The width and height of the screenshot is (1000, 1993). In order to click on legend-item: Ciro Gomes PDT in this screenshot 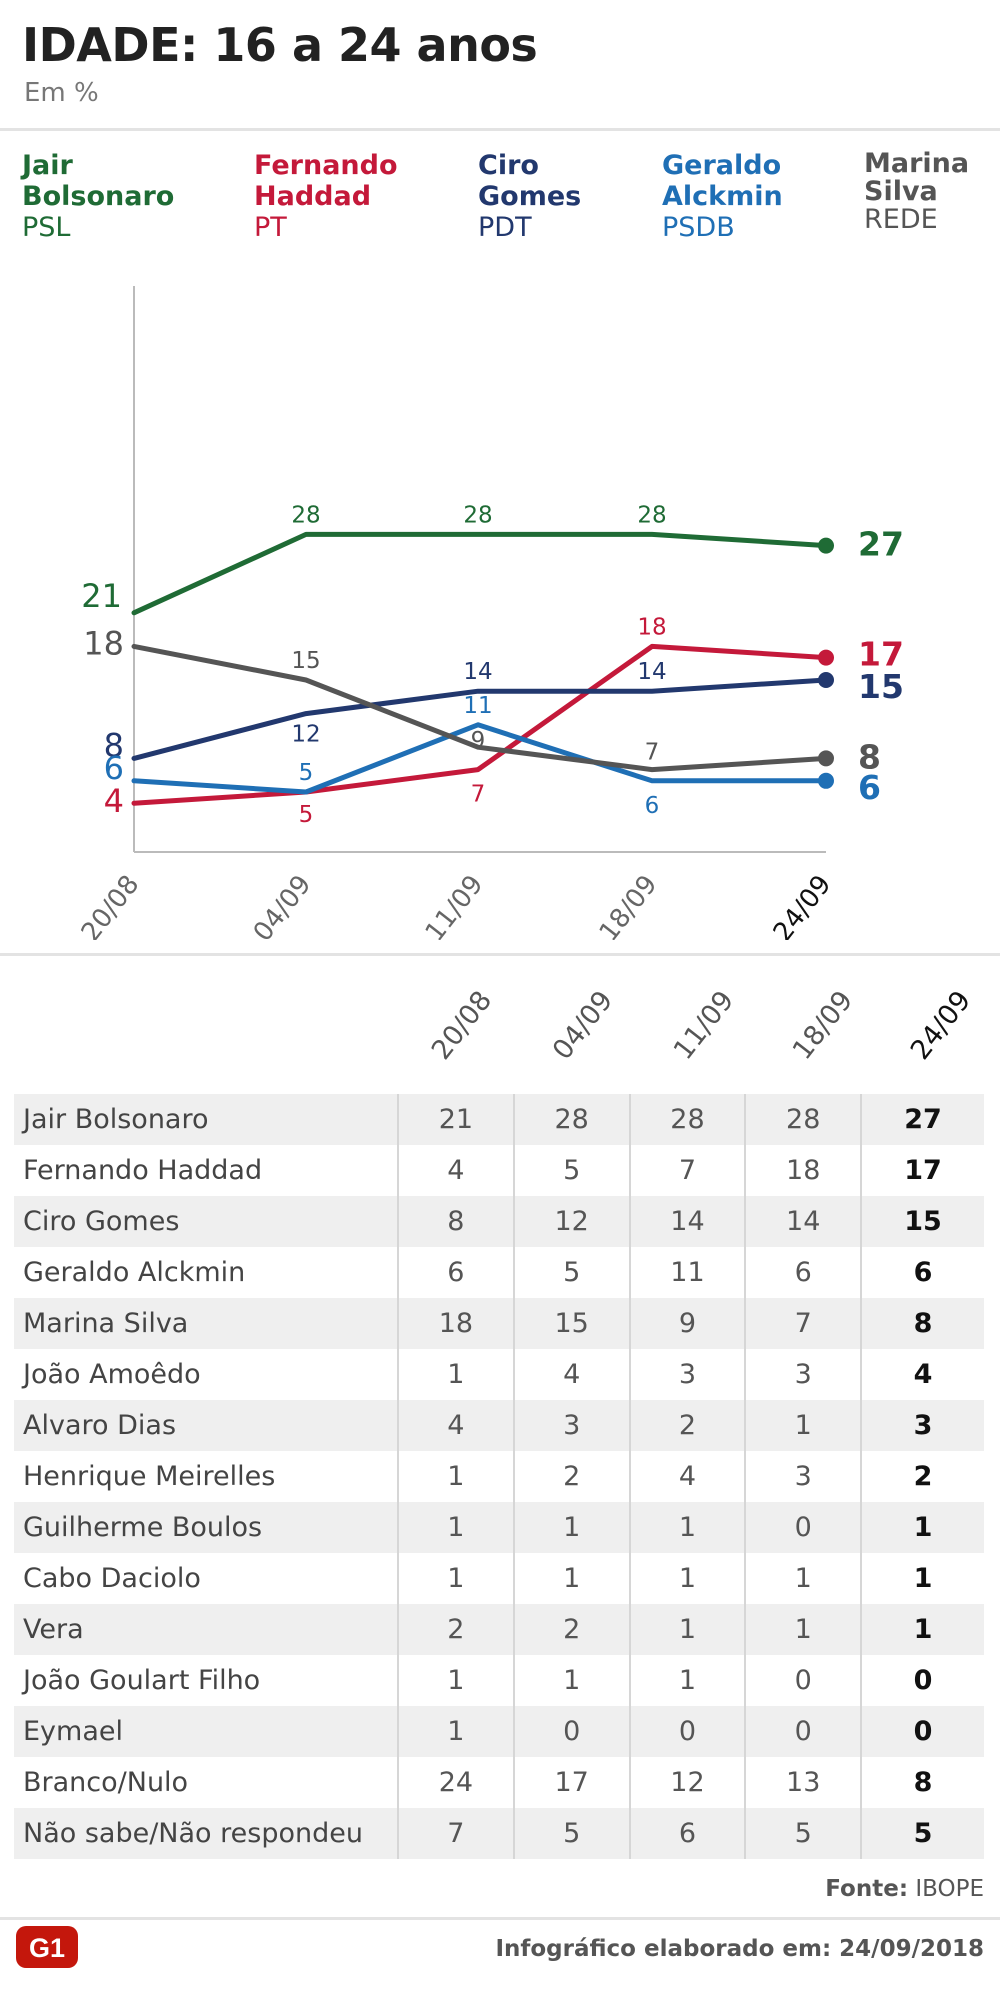, I will do `click(578, 196)`.